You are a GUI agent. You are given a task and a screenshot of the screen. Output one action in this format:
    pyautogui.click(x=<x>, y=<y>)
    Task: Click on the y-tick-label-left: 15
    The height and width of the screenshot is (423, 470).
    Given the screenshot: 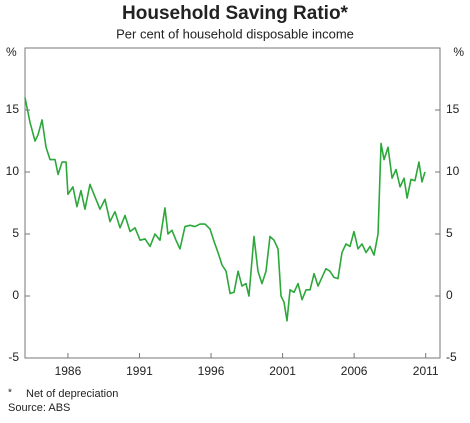 What is the action you would take?
    pyautogui.click(x=13, y=109)
    